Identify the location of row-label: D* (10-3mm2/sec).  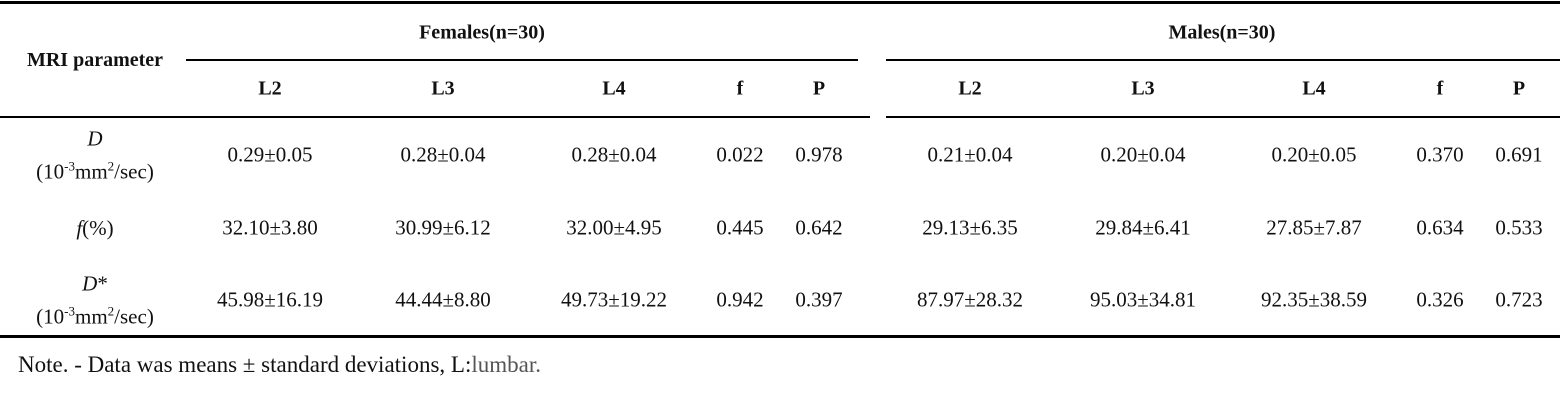
(95, 300).